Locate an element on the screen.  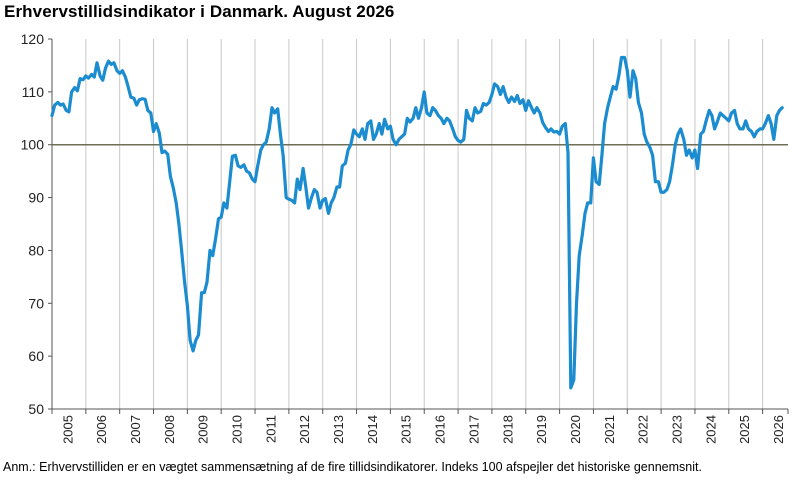
x-tick-label: 2011 is located at coordinates (270, 429).